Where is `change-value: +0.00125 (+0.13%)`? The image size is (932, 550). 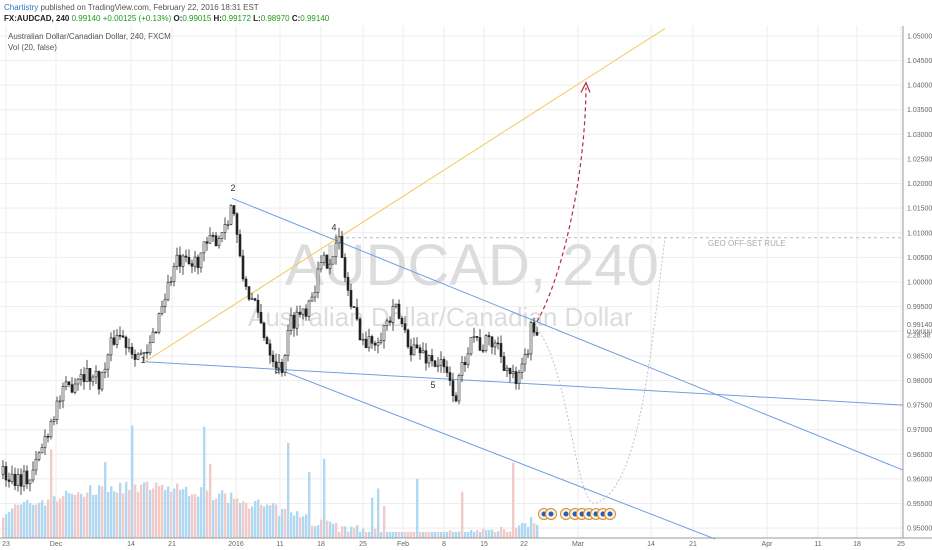 change-value: +0.00125 (+0.13%) is located at coordinates (137, 18).